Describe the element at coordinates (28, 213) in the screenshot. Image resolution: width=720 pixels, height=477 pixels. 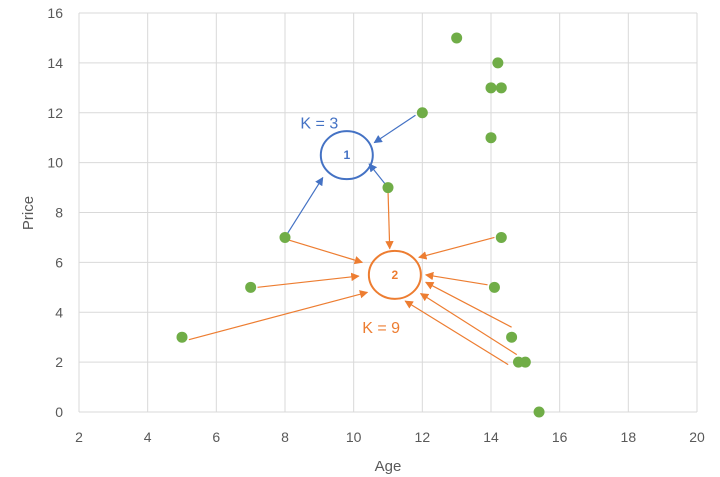
I see `y-axis-title: Price` at that location.